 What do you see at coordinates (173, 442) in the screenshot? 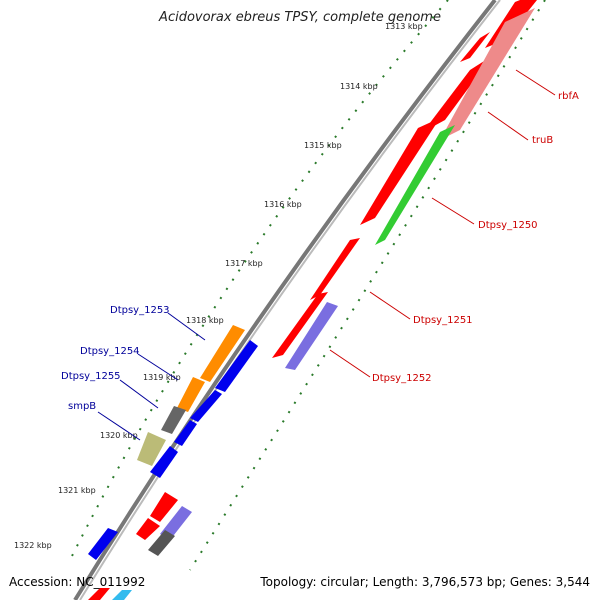
I see `reverse-genes` at bounding box center [173, 442].